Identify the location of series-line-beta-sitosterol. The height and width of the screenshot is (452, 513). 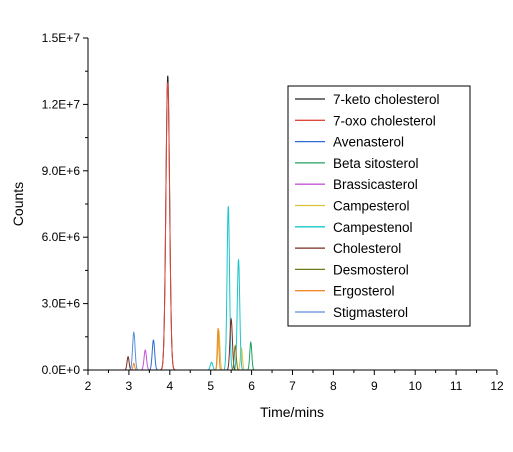
(292, 355).